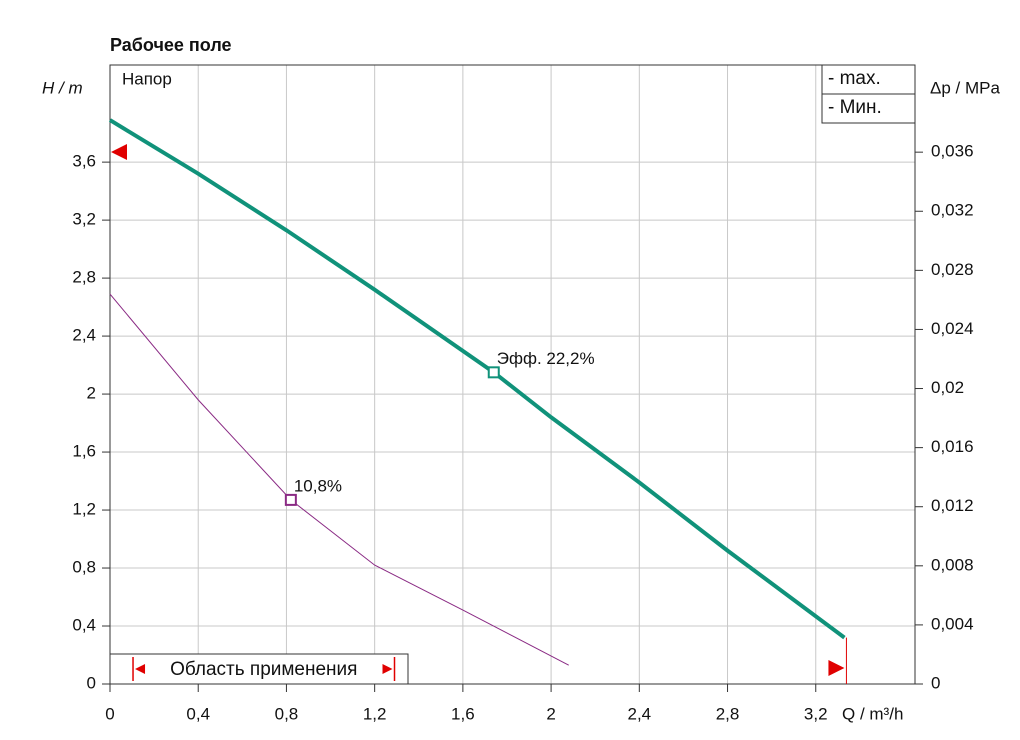 This screenshot has height=740, width=1020. What do you see at coordinates (62, 87) in the screenshot?
I see `y-axis-label: H / m` at bounding box center [62, 87].